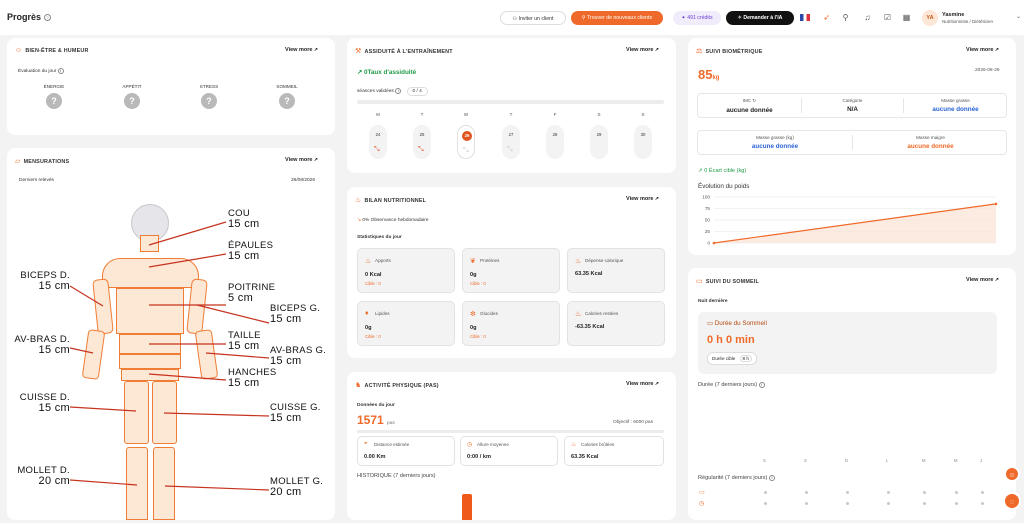  Describe the element at coordinates (301, 160) in the screenshot. I see `measurements-view-more-link: View more` at that location.